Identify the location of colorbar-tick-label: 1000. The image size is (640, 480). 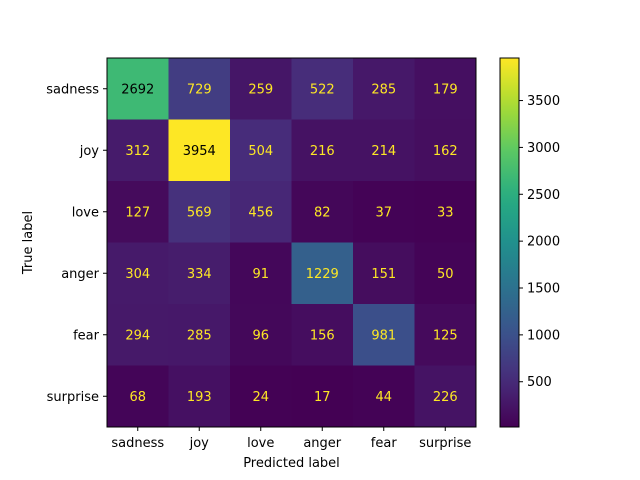
(543, 335).